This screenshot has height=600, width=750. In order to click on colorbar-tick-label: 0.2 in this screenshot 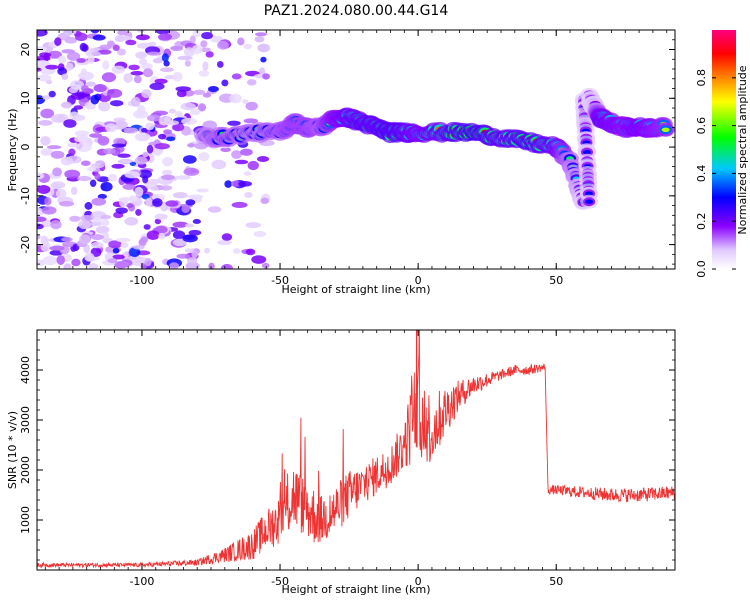, I will do `click(701, 221)`.